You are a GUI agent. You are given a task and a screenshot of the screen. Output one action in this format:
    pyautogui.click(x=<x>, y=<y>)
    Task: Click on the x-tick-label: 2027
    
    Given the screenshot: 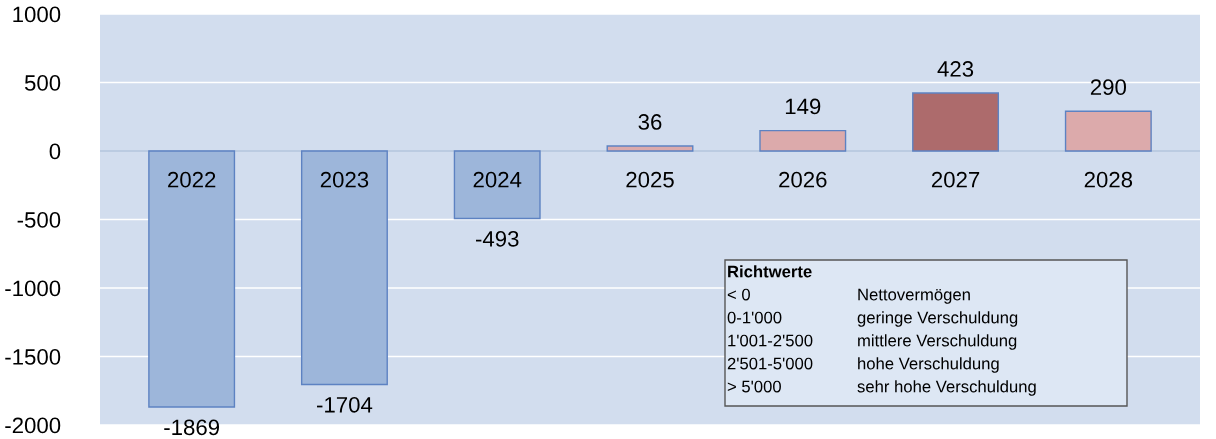 What is the action you would take?
    pyautogui.click(x=955, y=179)
    